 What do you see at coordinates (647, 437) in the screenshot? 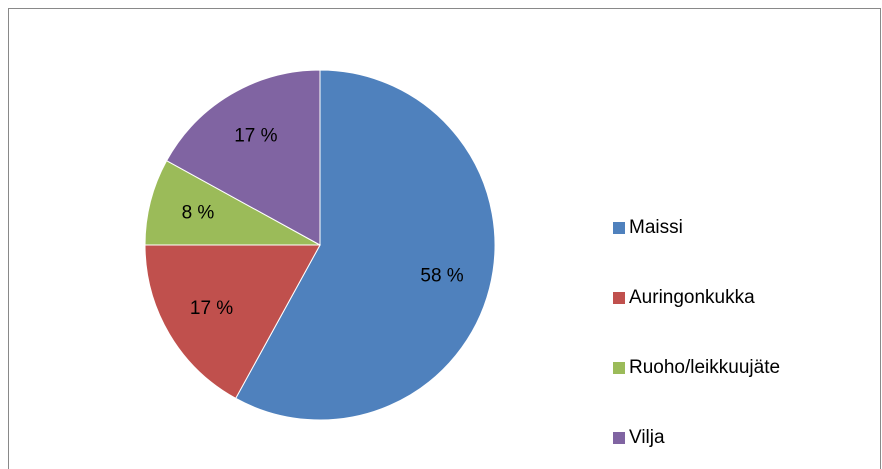
I see `legend-label: Vilja` at bounding box center [647, 437].